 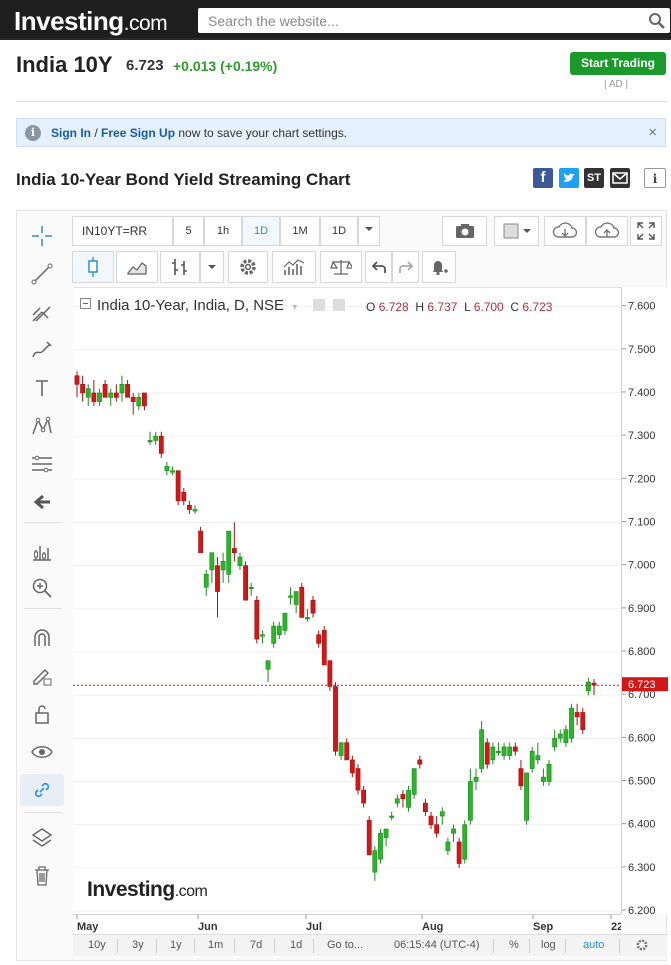 I want to click on close-value: 6.723, so click(x=537, y=307).